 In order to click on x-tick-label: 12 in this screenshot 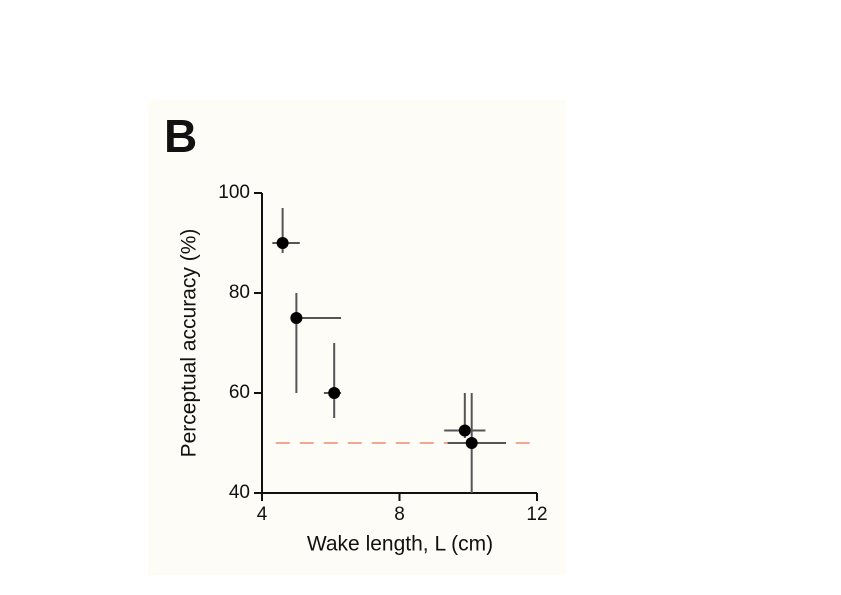, I will do `click(536, 514)`.